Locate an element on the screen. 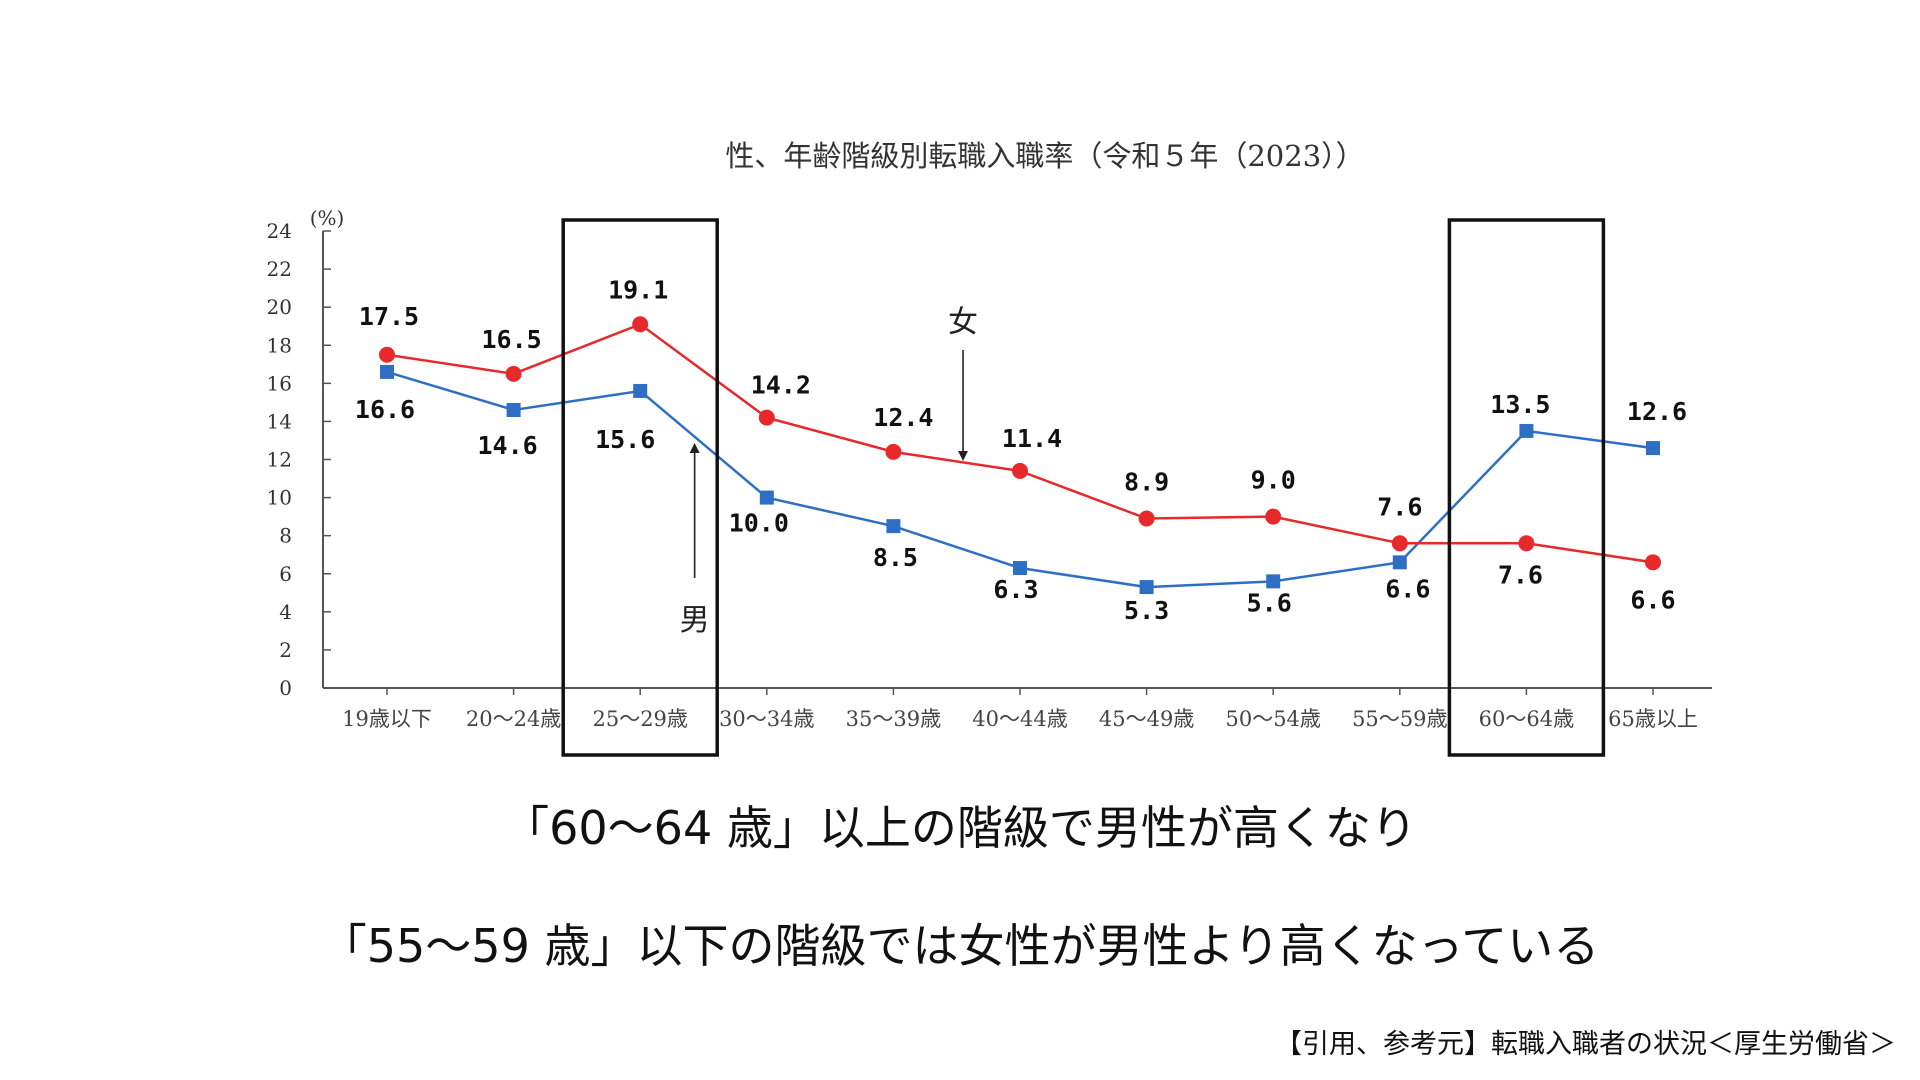  x-tick-label: 65歳以上 is located at coordinates (1653, 719).